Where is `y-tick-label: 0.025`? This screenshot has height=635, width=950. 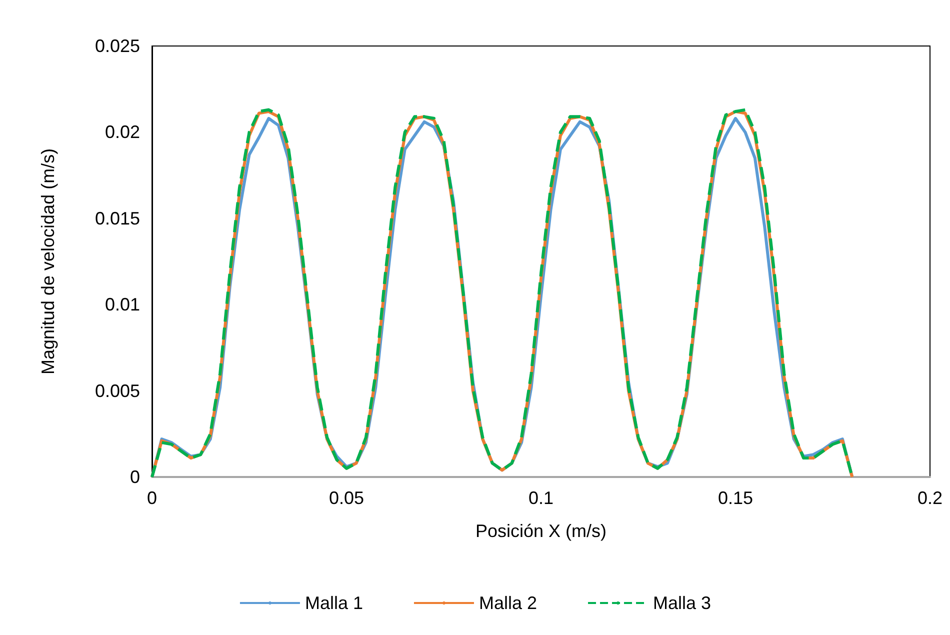 y-tick-label: 0.025 is located at coordinates (117, 46).